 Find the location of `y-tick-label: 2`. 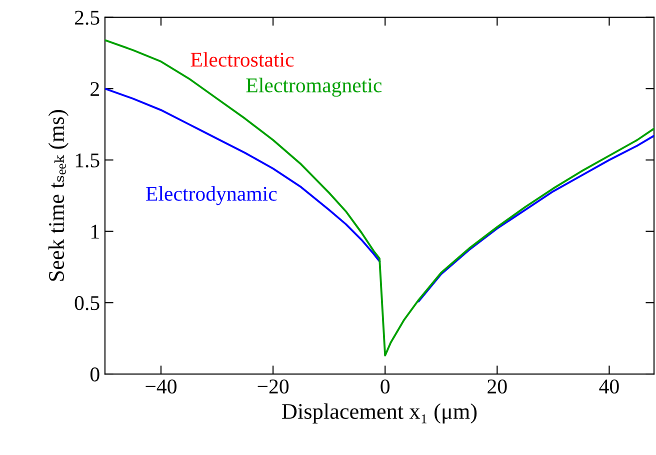

y-tick-label: 2 is located at coordinates (94, 89).